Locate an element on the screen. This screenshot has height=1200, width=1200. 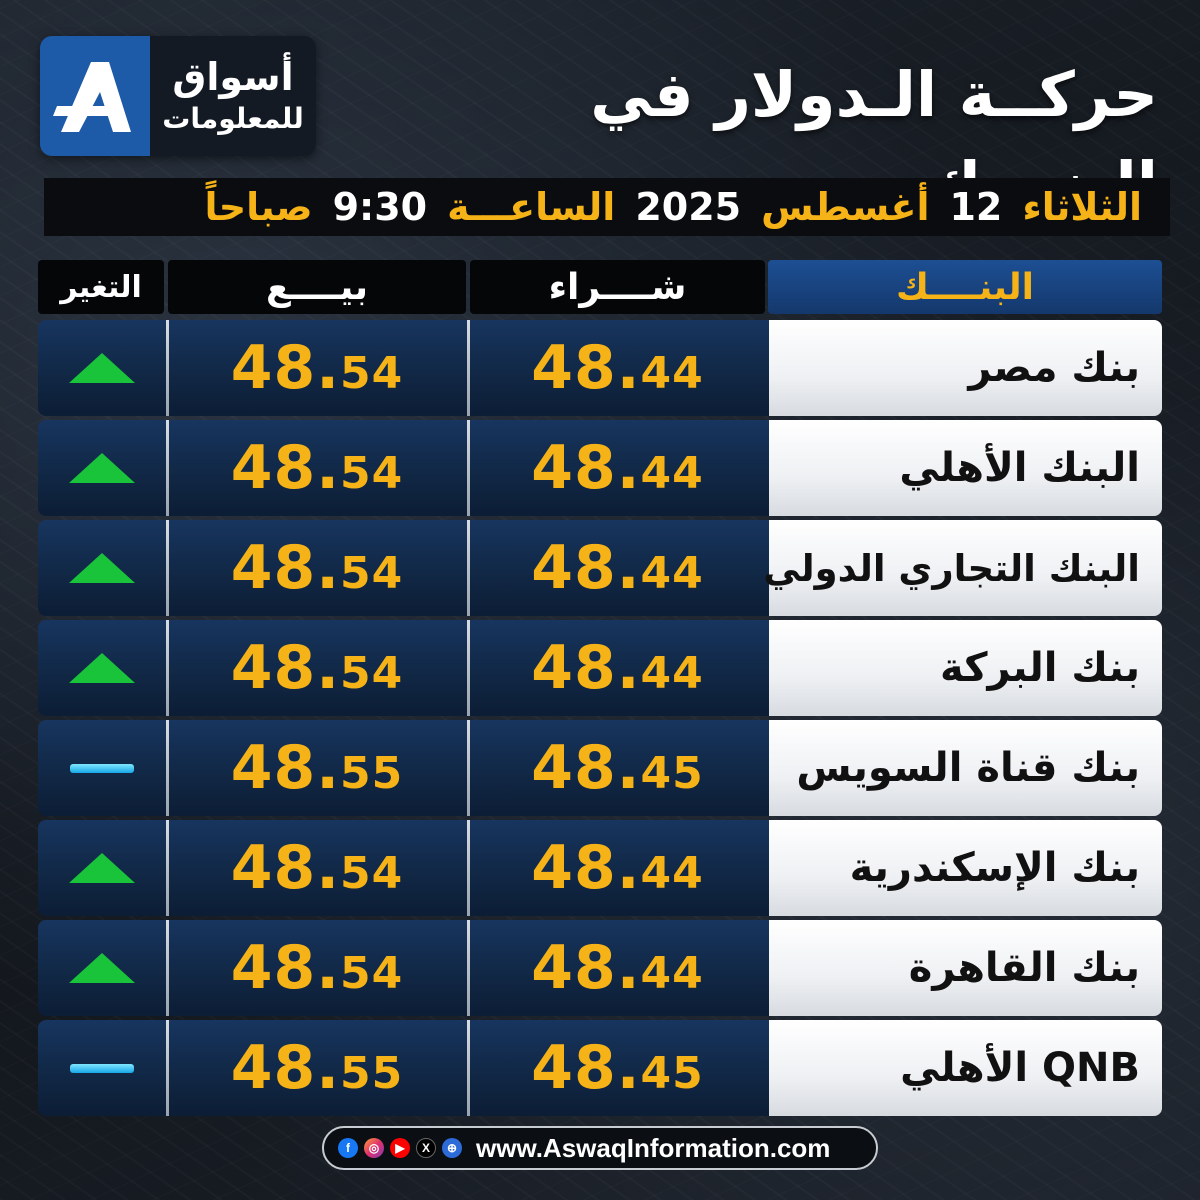
x-icon: X is located at coordinates (426, 1148).